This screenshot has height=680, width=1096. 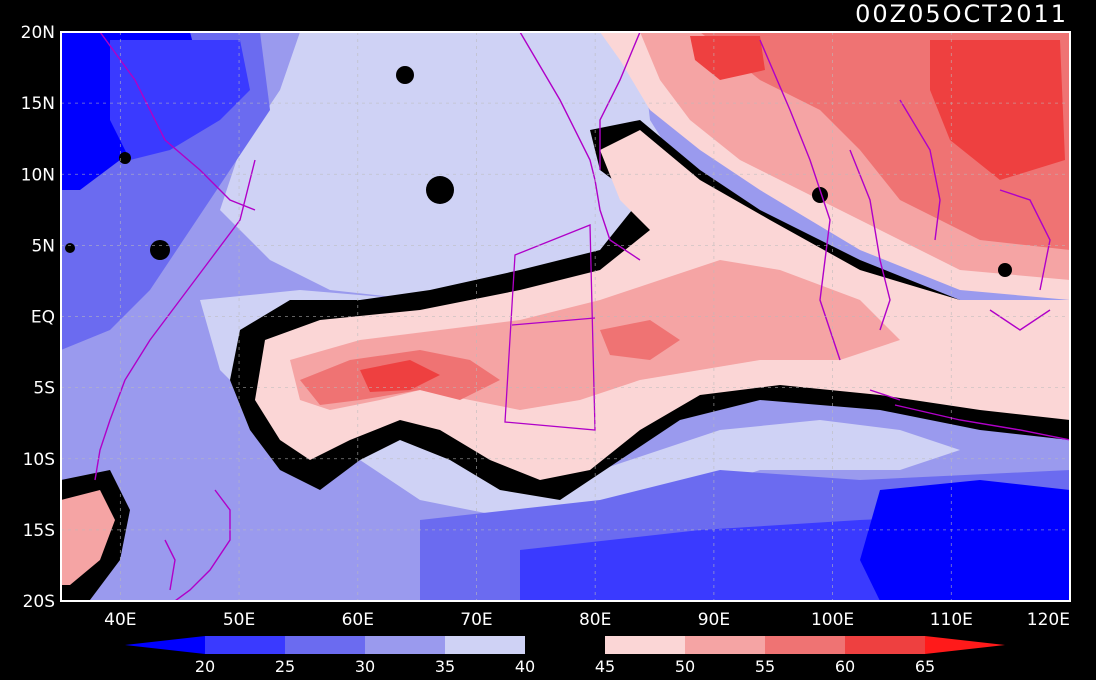 What do you see at coordinates (965, 645) in the screenshot?
I see `colorbar-arrow-high` at bounding box center [965, 645].